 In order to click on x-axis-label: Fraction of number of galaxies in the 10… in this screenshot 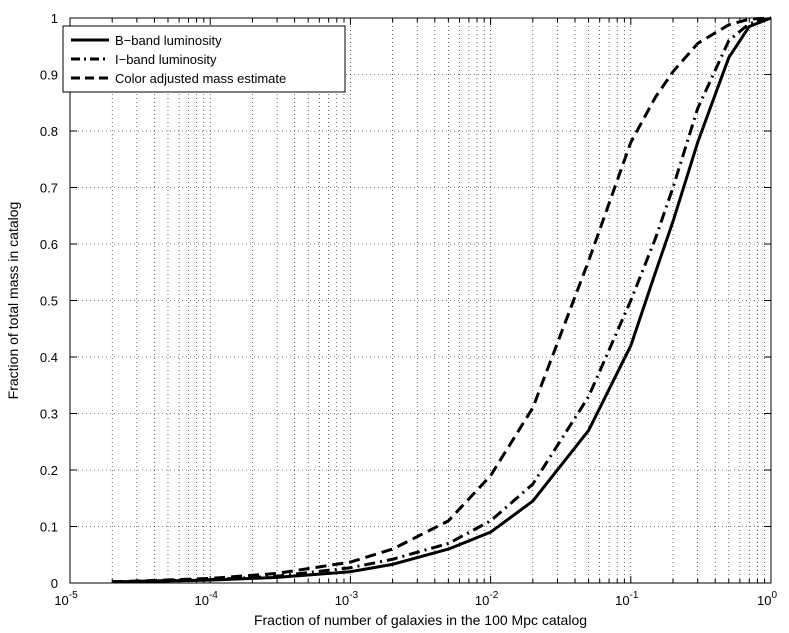, I will do `click(420, 620)`.